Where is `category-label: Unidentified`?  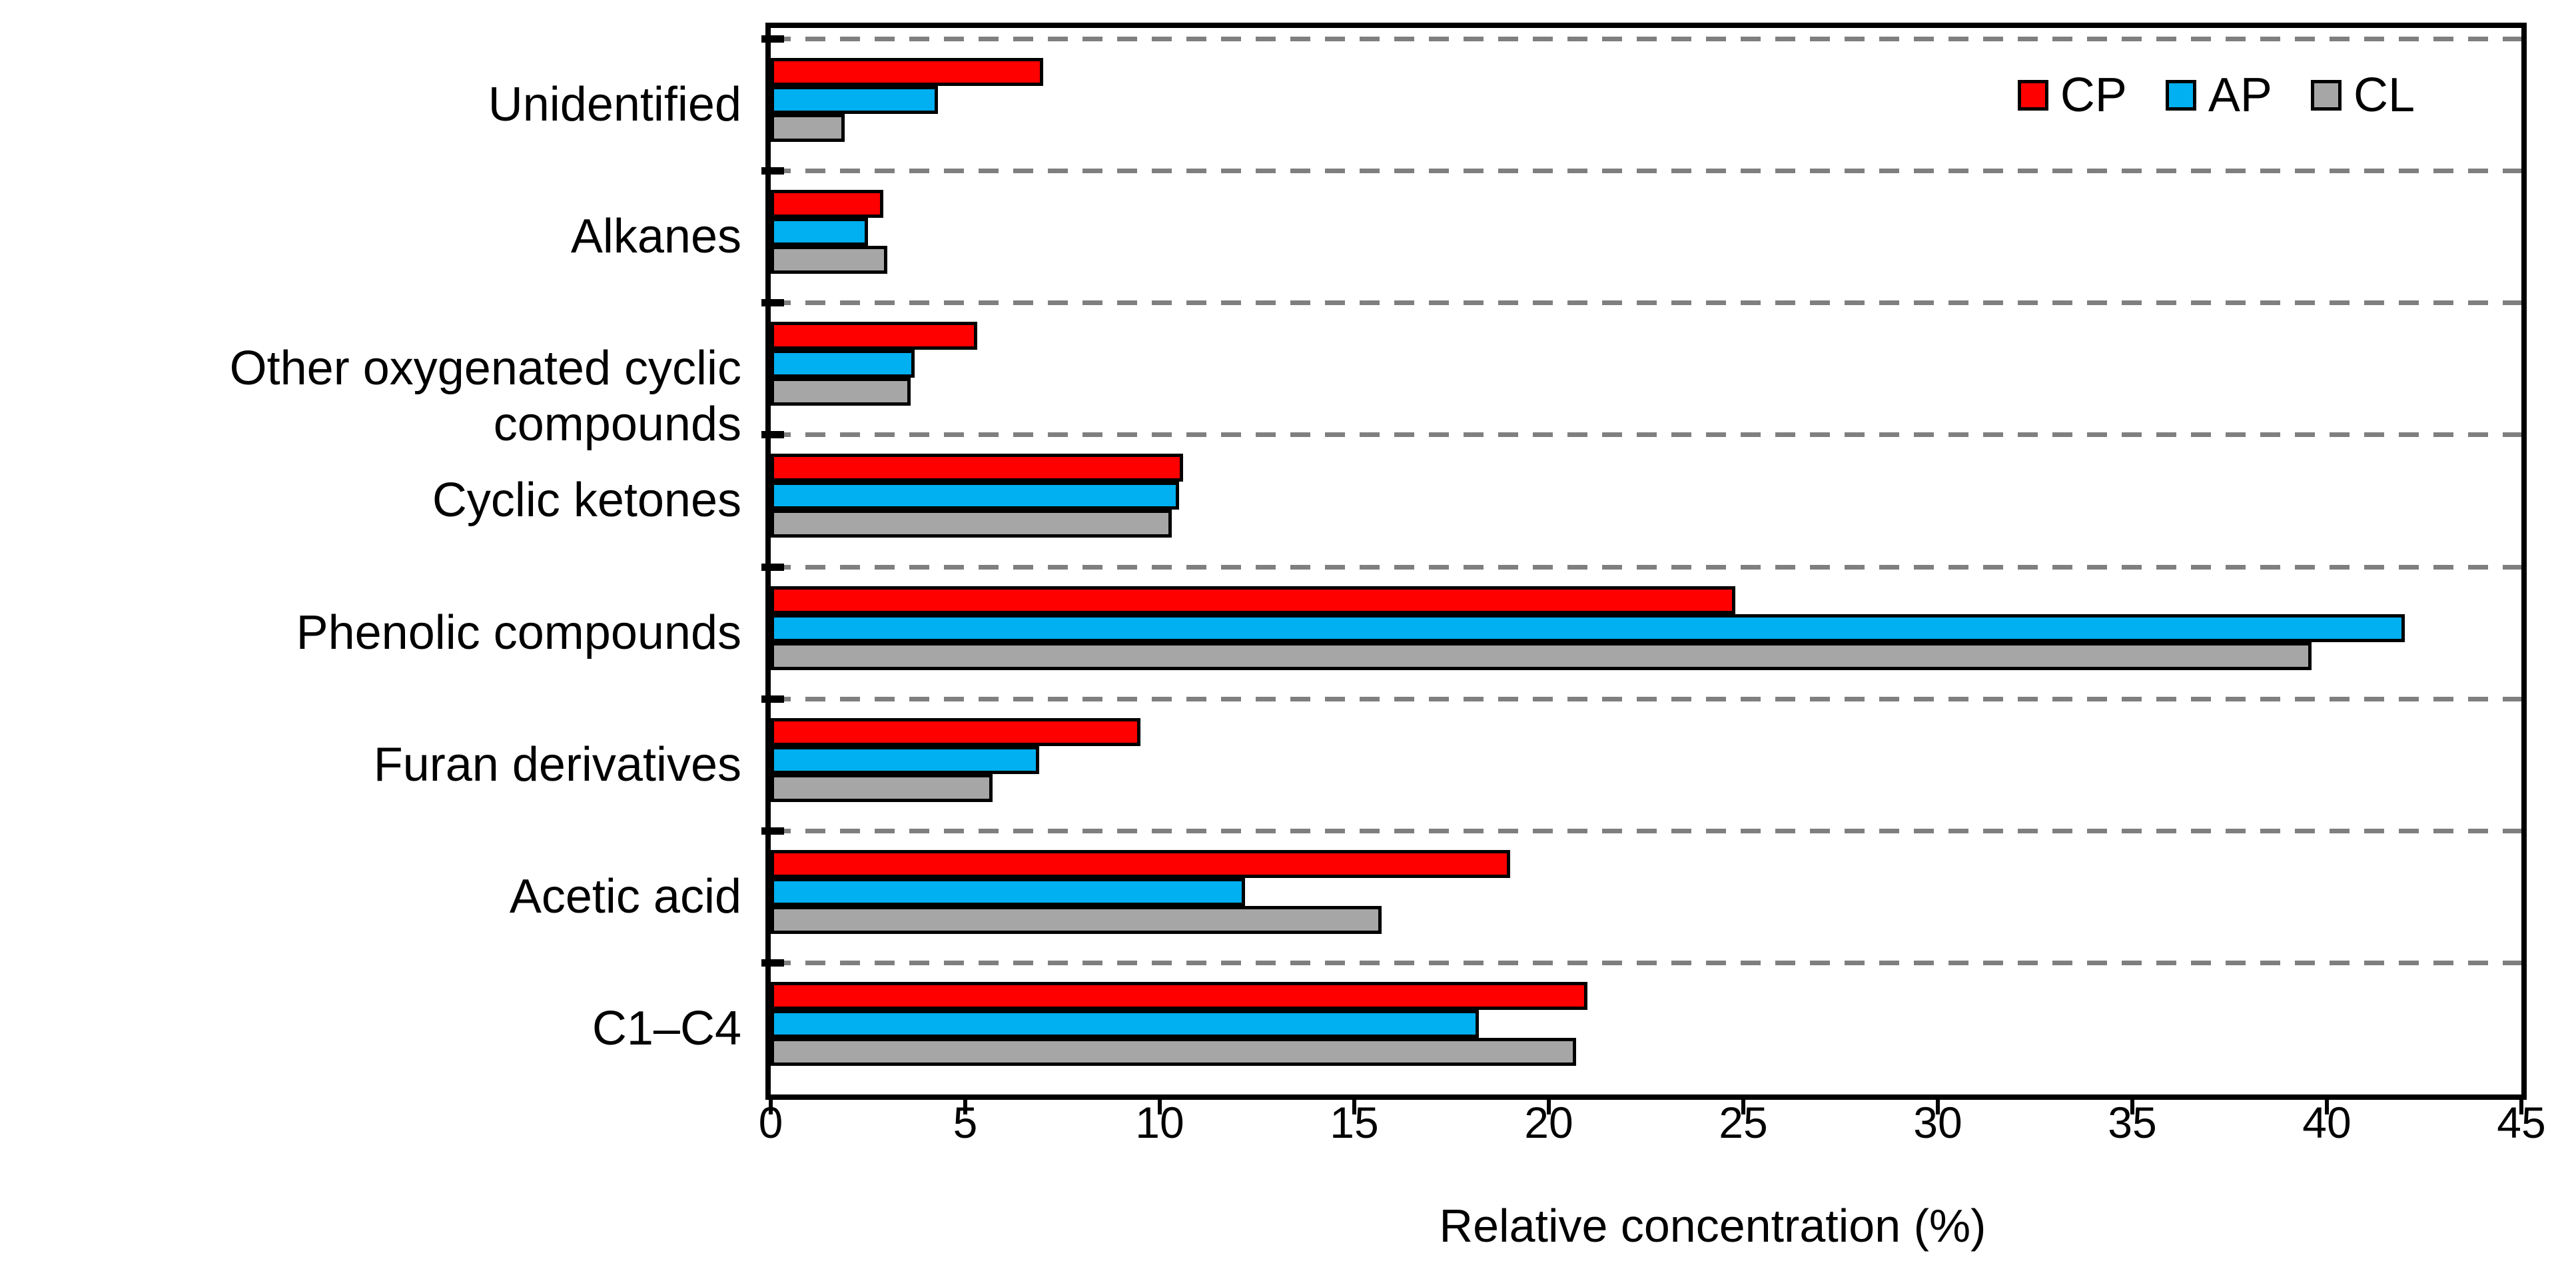 category-label: Unidentified is located at coordinates (614, 105).